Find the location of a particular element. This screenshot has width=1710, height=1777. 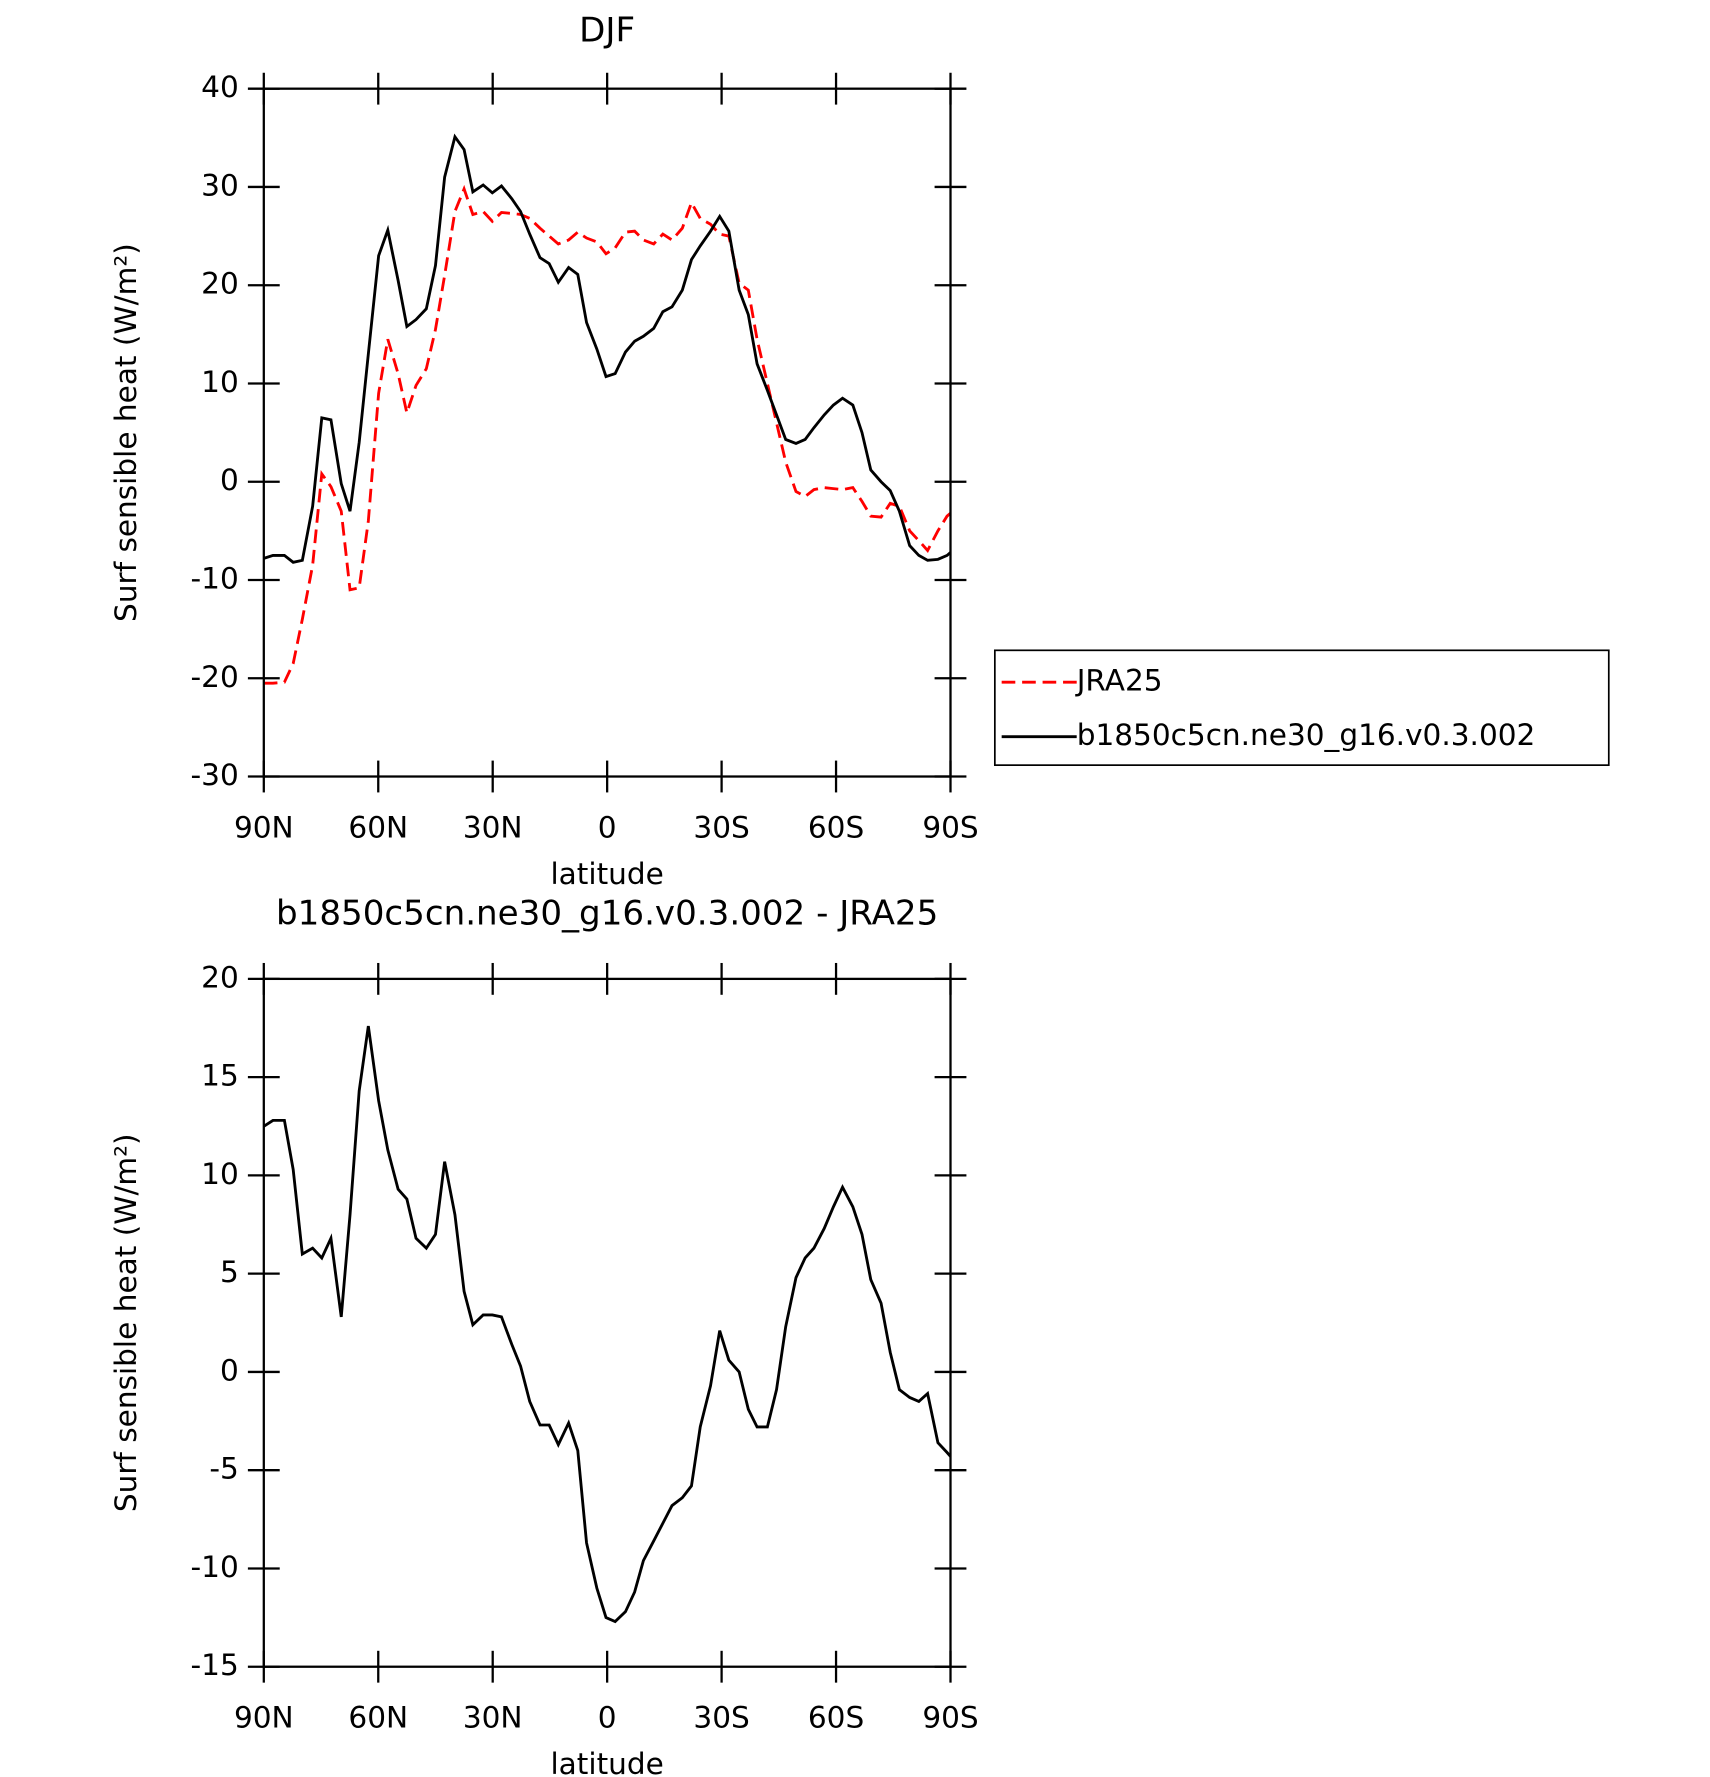

legend-label: JRA25 is located at coordinates (1119, 681).